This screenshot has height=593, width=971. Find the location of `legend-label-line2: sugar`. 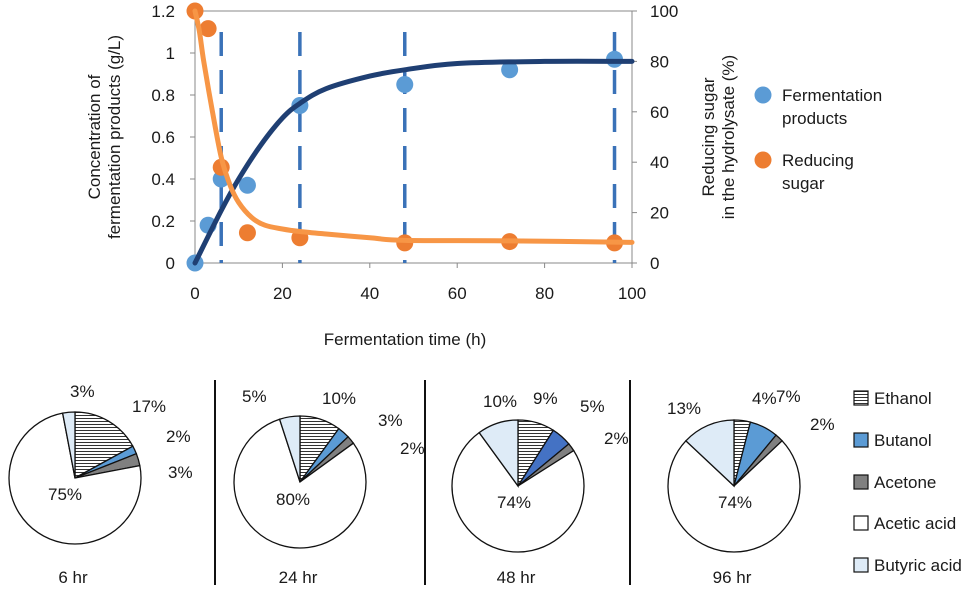

legend-label-line2: sugar is located at coordinates (803, 183).